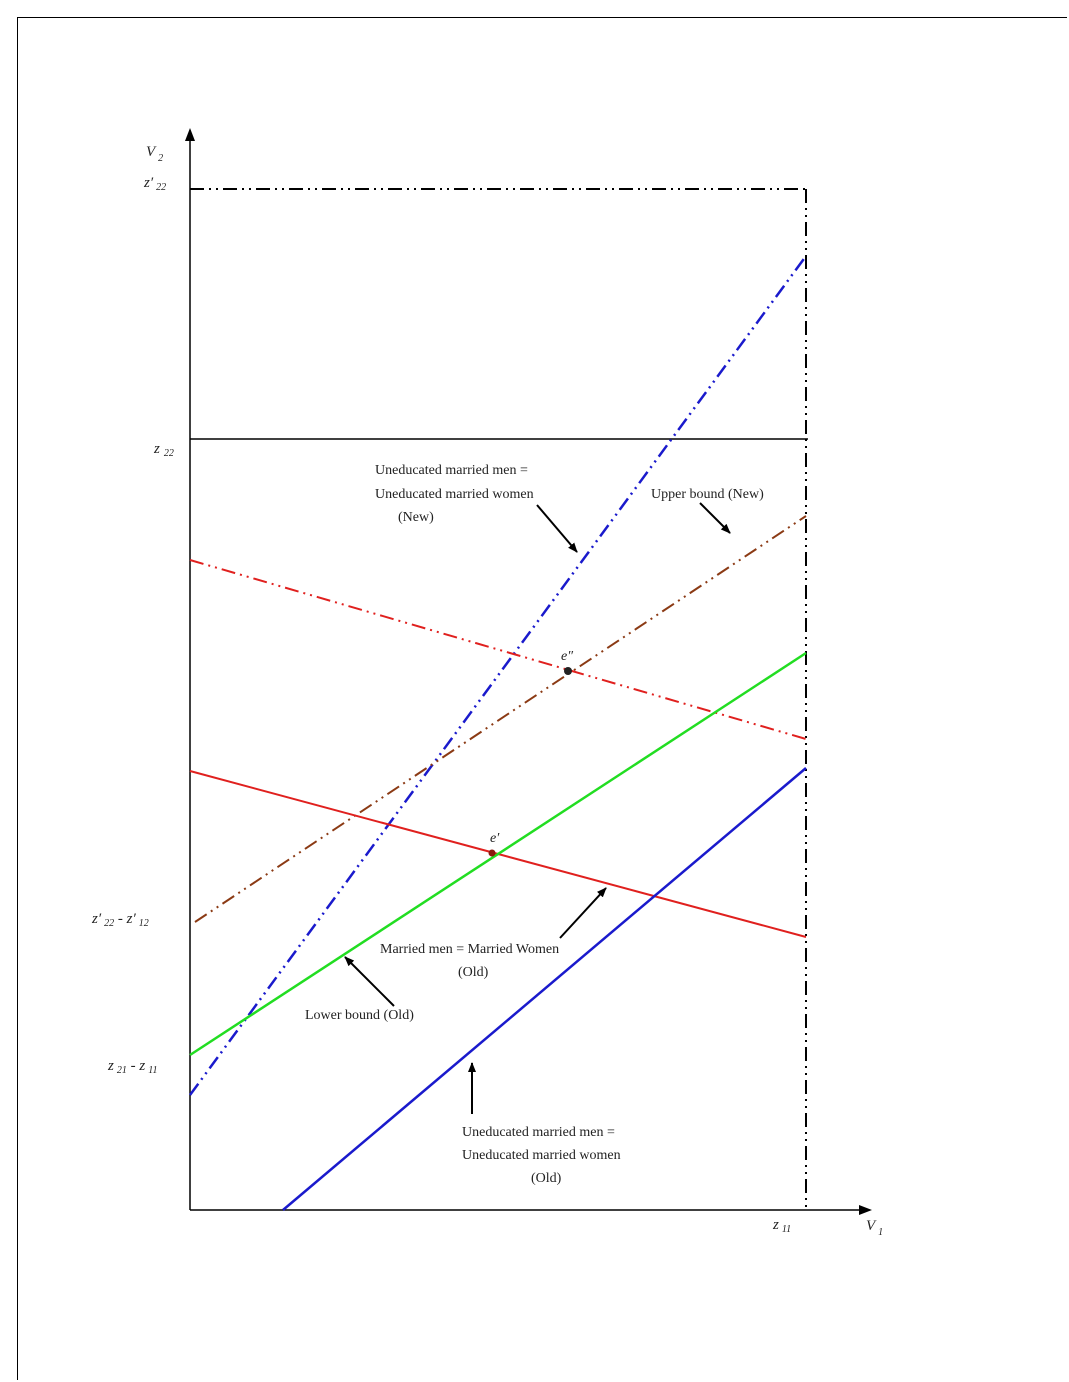 This screenshot has width=1069, height=1382. Describe the element at coordinates (471, 961) in the screenshot. I see `annotation-married-old: Married men = Married Women (Old)` at that location.